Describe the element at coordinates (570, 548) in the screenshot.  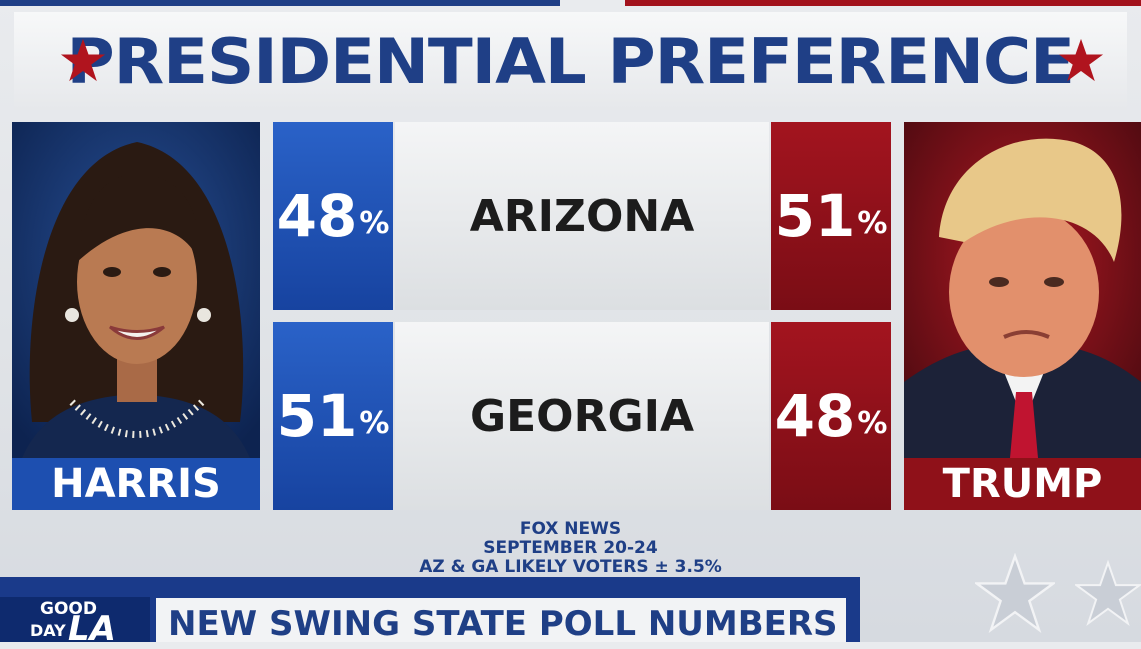
I see `source-line-2: SEPTEMBER 20-24` at that location.